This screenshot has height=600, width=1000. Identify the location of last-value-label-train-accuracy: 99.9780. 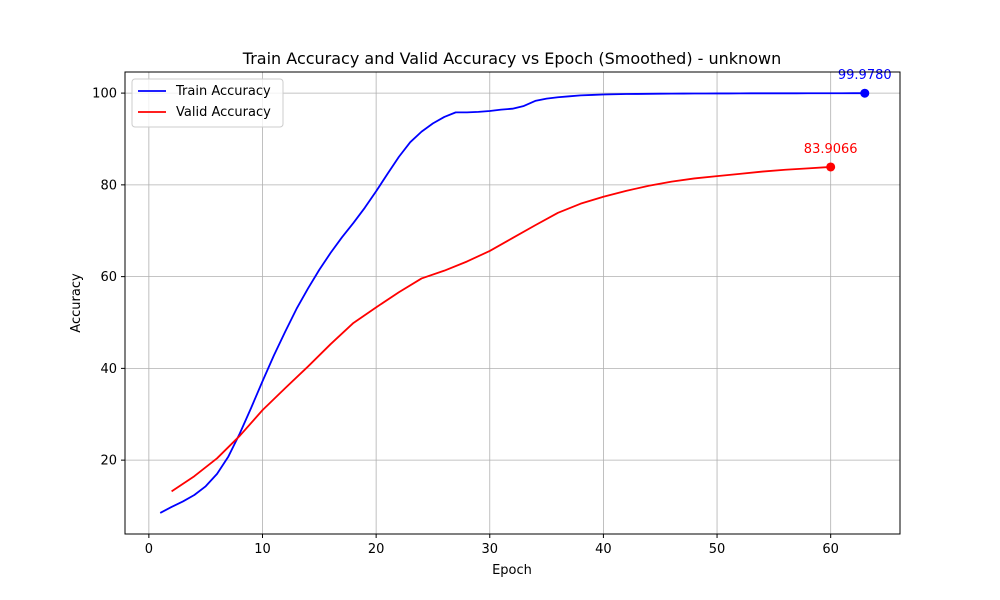
(865, 75).